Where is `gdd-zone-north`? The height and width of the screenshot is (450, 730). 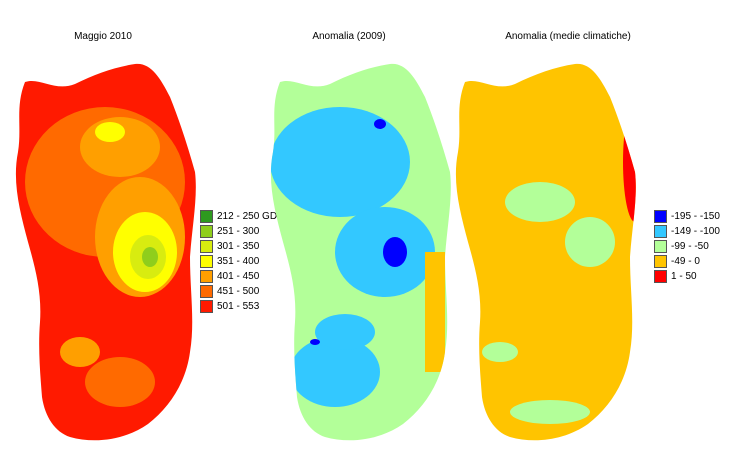 gdd-zone-north is located at coordinates (110, 132).